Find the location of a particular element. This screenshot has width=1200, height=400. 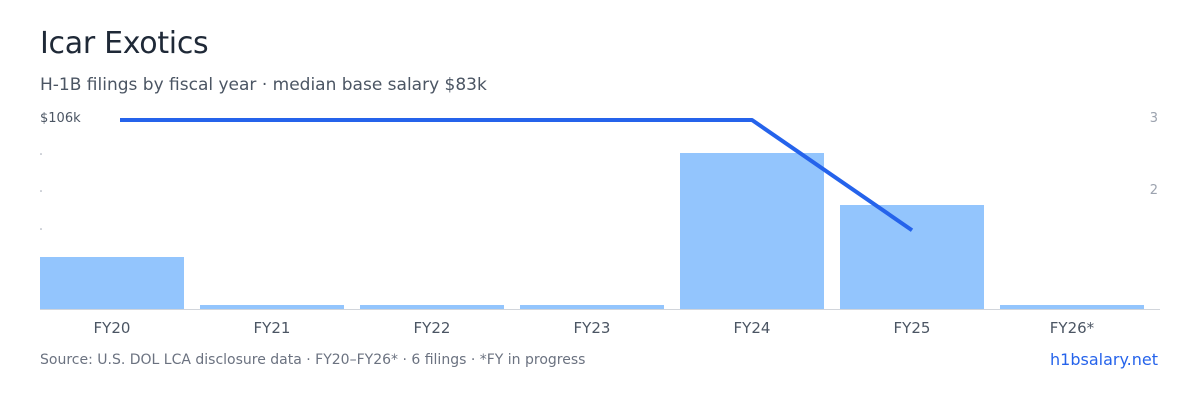

right-axis-tick-3: 3 is located at coordinates (1153, 118).